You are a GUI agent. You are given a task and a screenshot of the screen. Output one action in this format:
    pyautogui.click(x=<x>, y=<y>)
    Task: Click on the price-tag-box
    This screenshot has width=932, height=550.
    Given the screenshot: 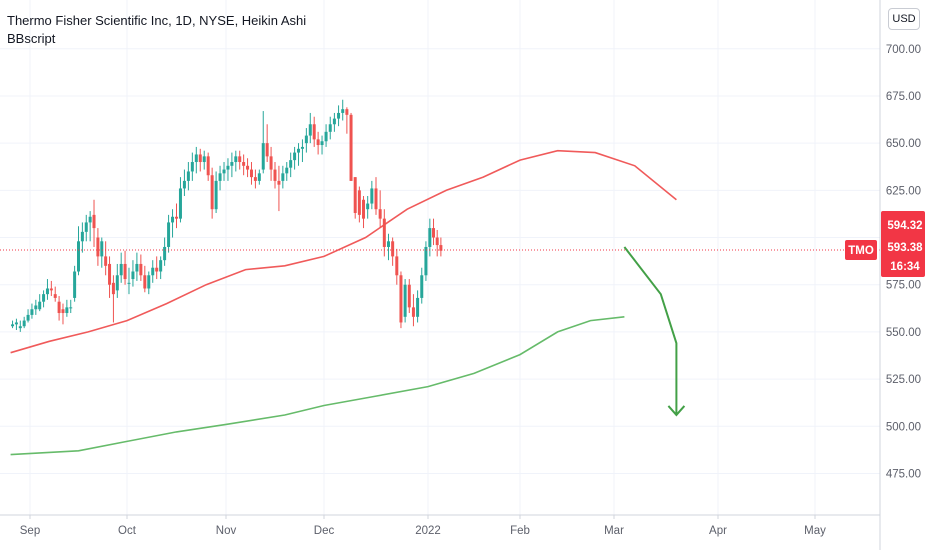 What is the action you would take?
    pyautogui.click(x=903, y=244)
    